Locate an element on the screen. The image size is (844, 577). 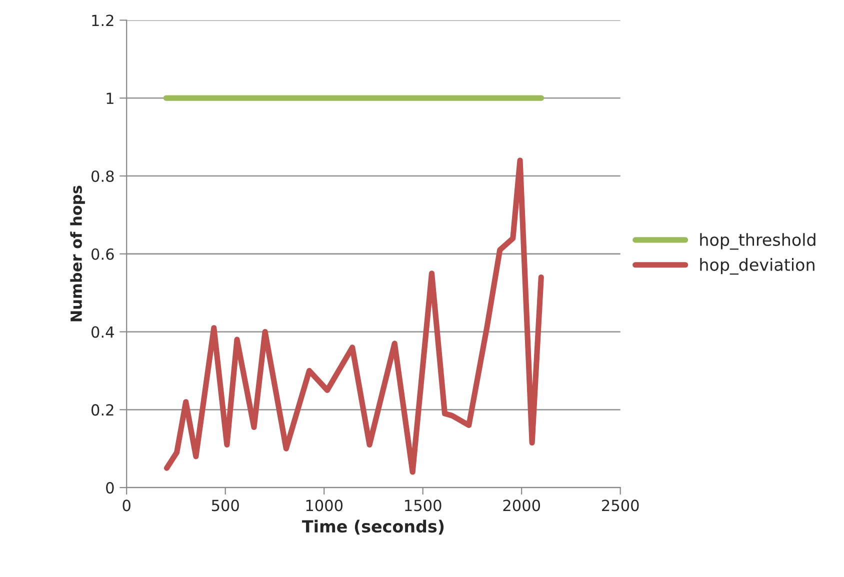
x-tick-label: 2000 is located at coordinates (521, 506).